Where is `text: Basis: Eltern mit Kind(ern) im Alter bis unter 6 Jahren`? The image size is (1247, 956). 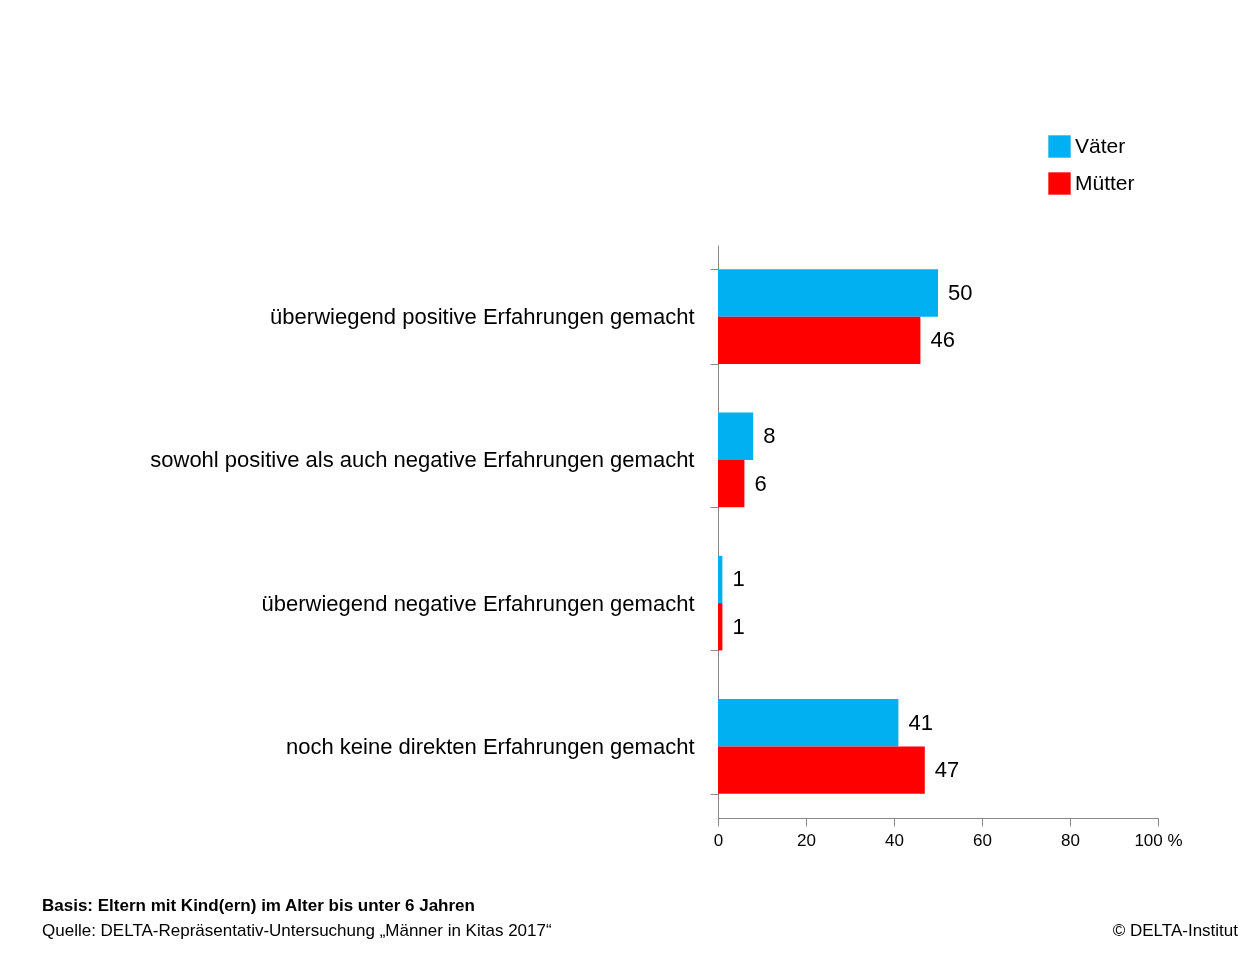 text: Basis: Eltern mit Kind(ern) im Alter bis unter 6 Jahren is located at coordinates (258, 905).